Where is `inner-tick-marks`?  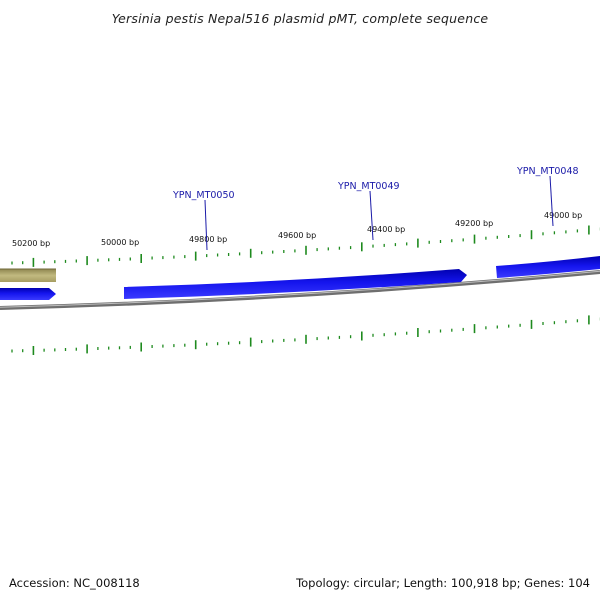
inner-tick-marks is located at coordinates (305, 335).